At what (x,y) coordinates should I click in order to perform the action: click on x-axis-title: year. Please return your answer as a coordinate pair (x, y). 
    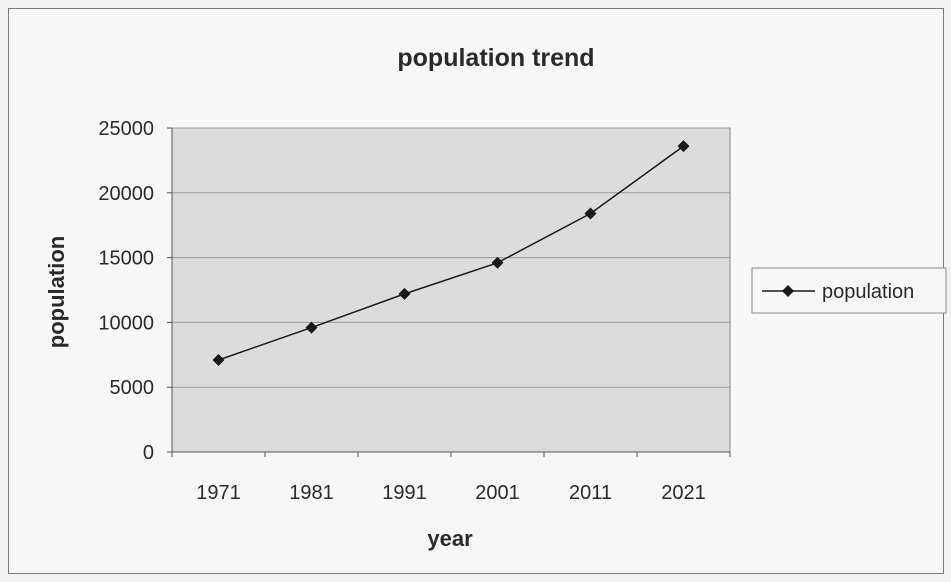
    Looking at the image, I should click on (450, 538).